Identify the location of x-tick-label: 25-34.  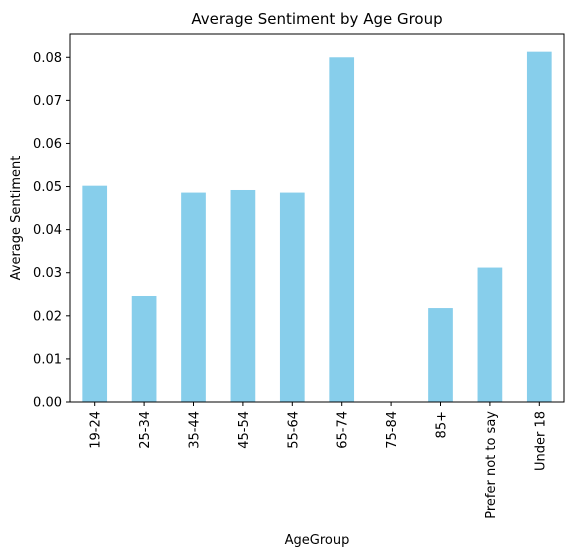
(145, 430).